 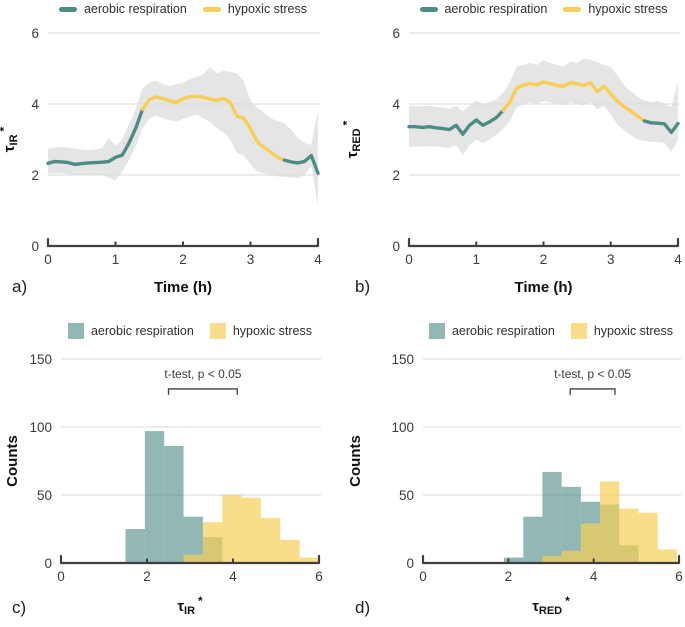 What do you see at coordinates (10, 139) in the screenshot?
I see `y-axis-title: τIR*` at bounding box center [10, 139].